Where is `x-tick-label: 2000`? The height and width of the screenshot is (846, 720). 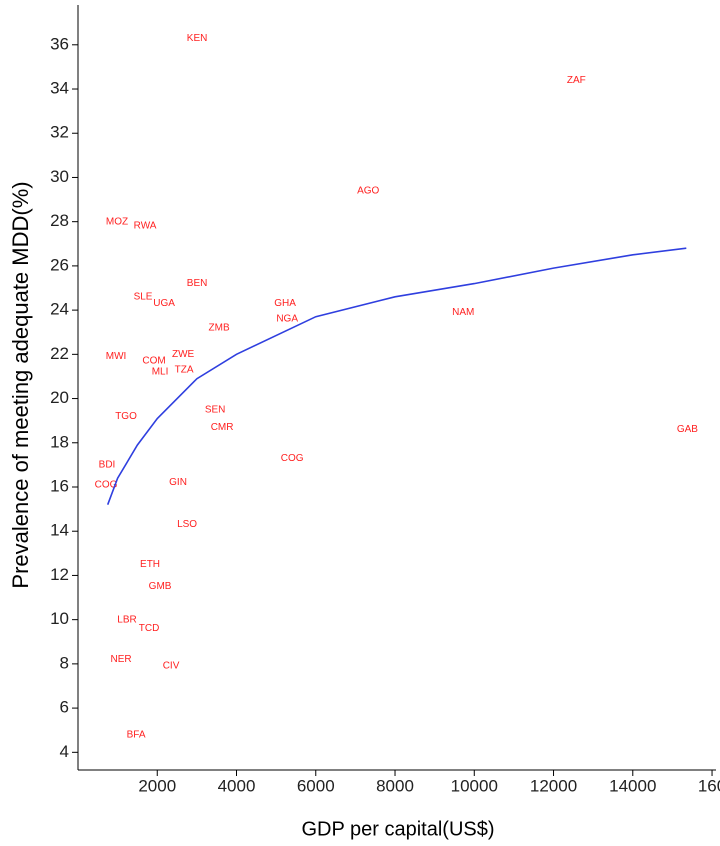
x-tick-label: 2000 is located at coordinates (157, 785).